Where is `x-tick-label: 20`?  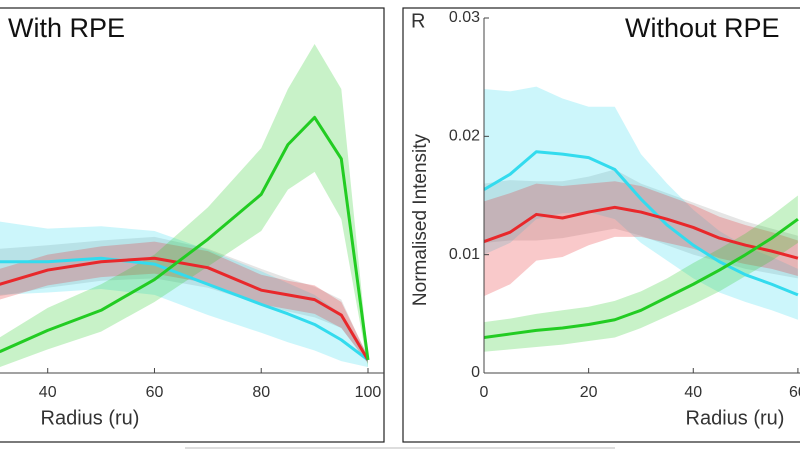 x-tick-label: 20 is located at coordinates (589, 392).